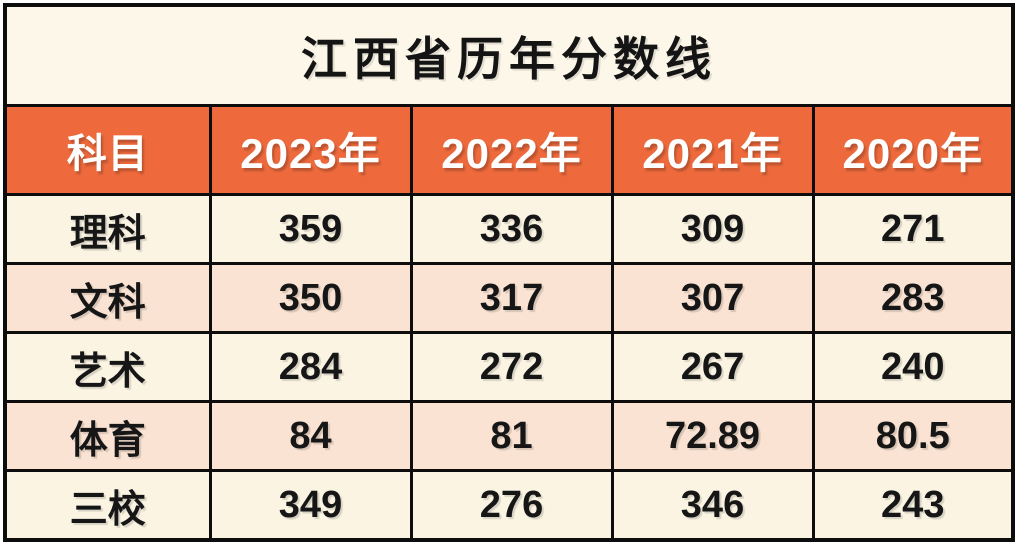  What do you see at coordinates (712, 505) in the screenshot?
I see `score-cell: 346` at bounding box center [712, 505].